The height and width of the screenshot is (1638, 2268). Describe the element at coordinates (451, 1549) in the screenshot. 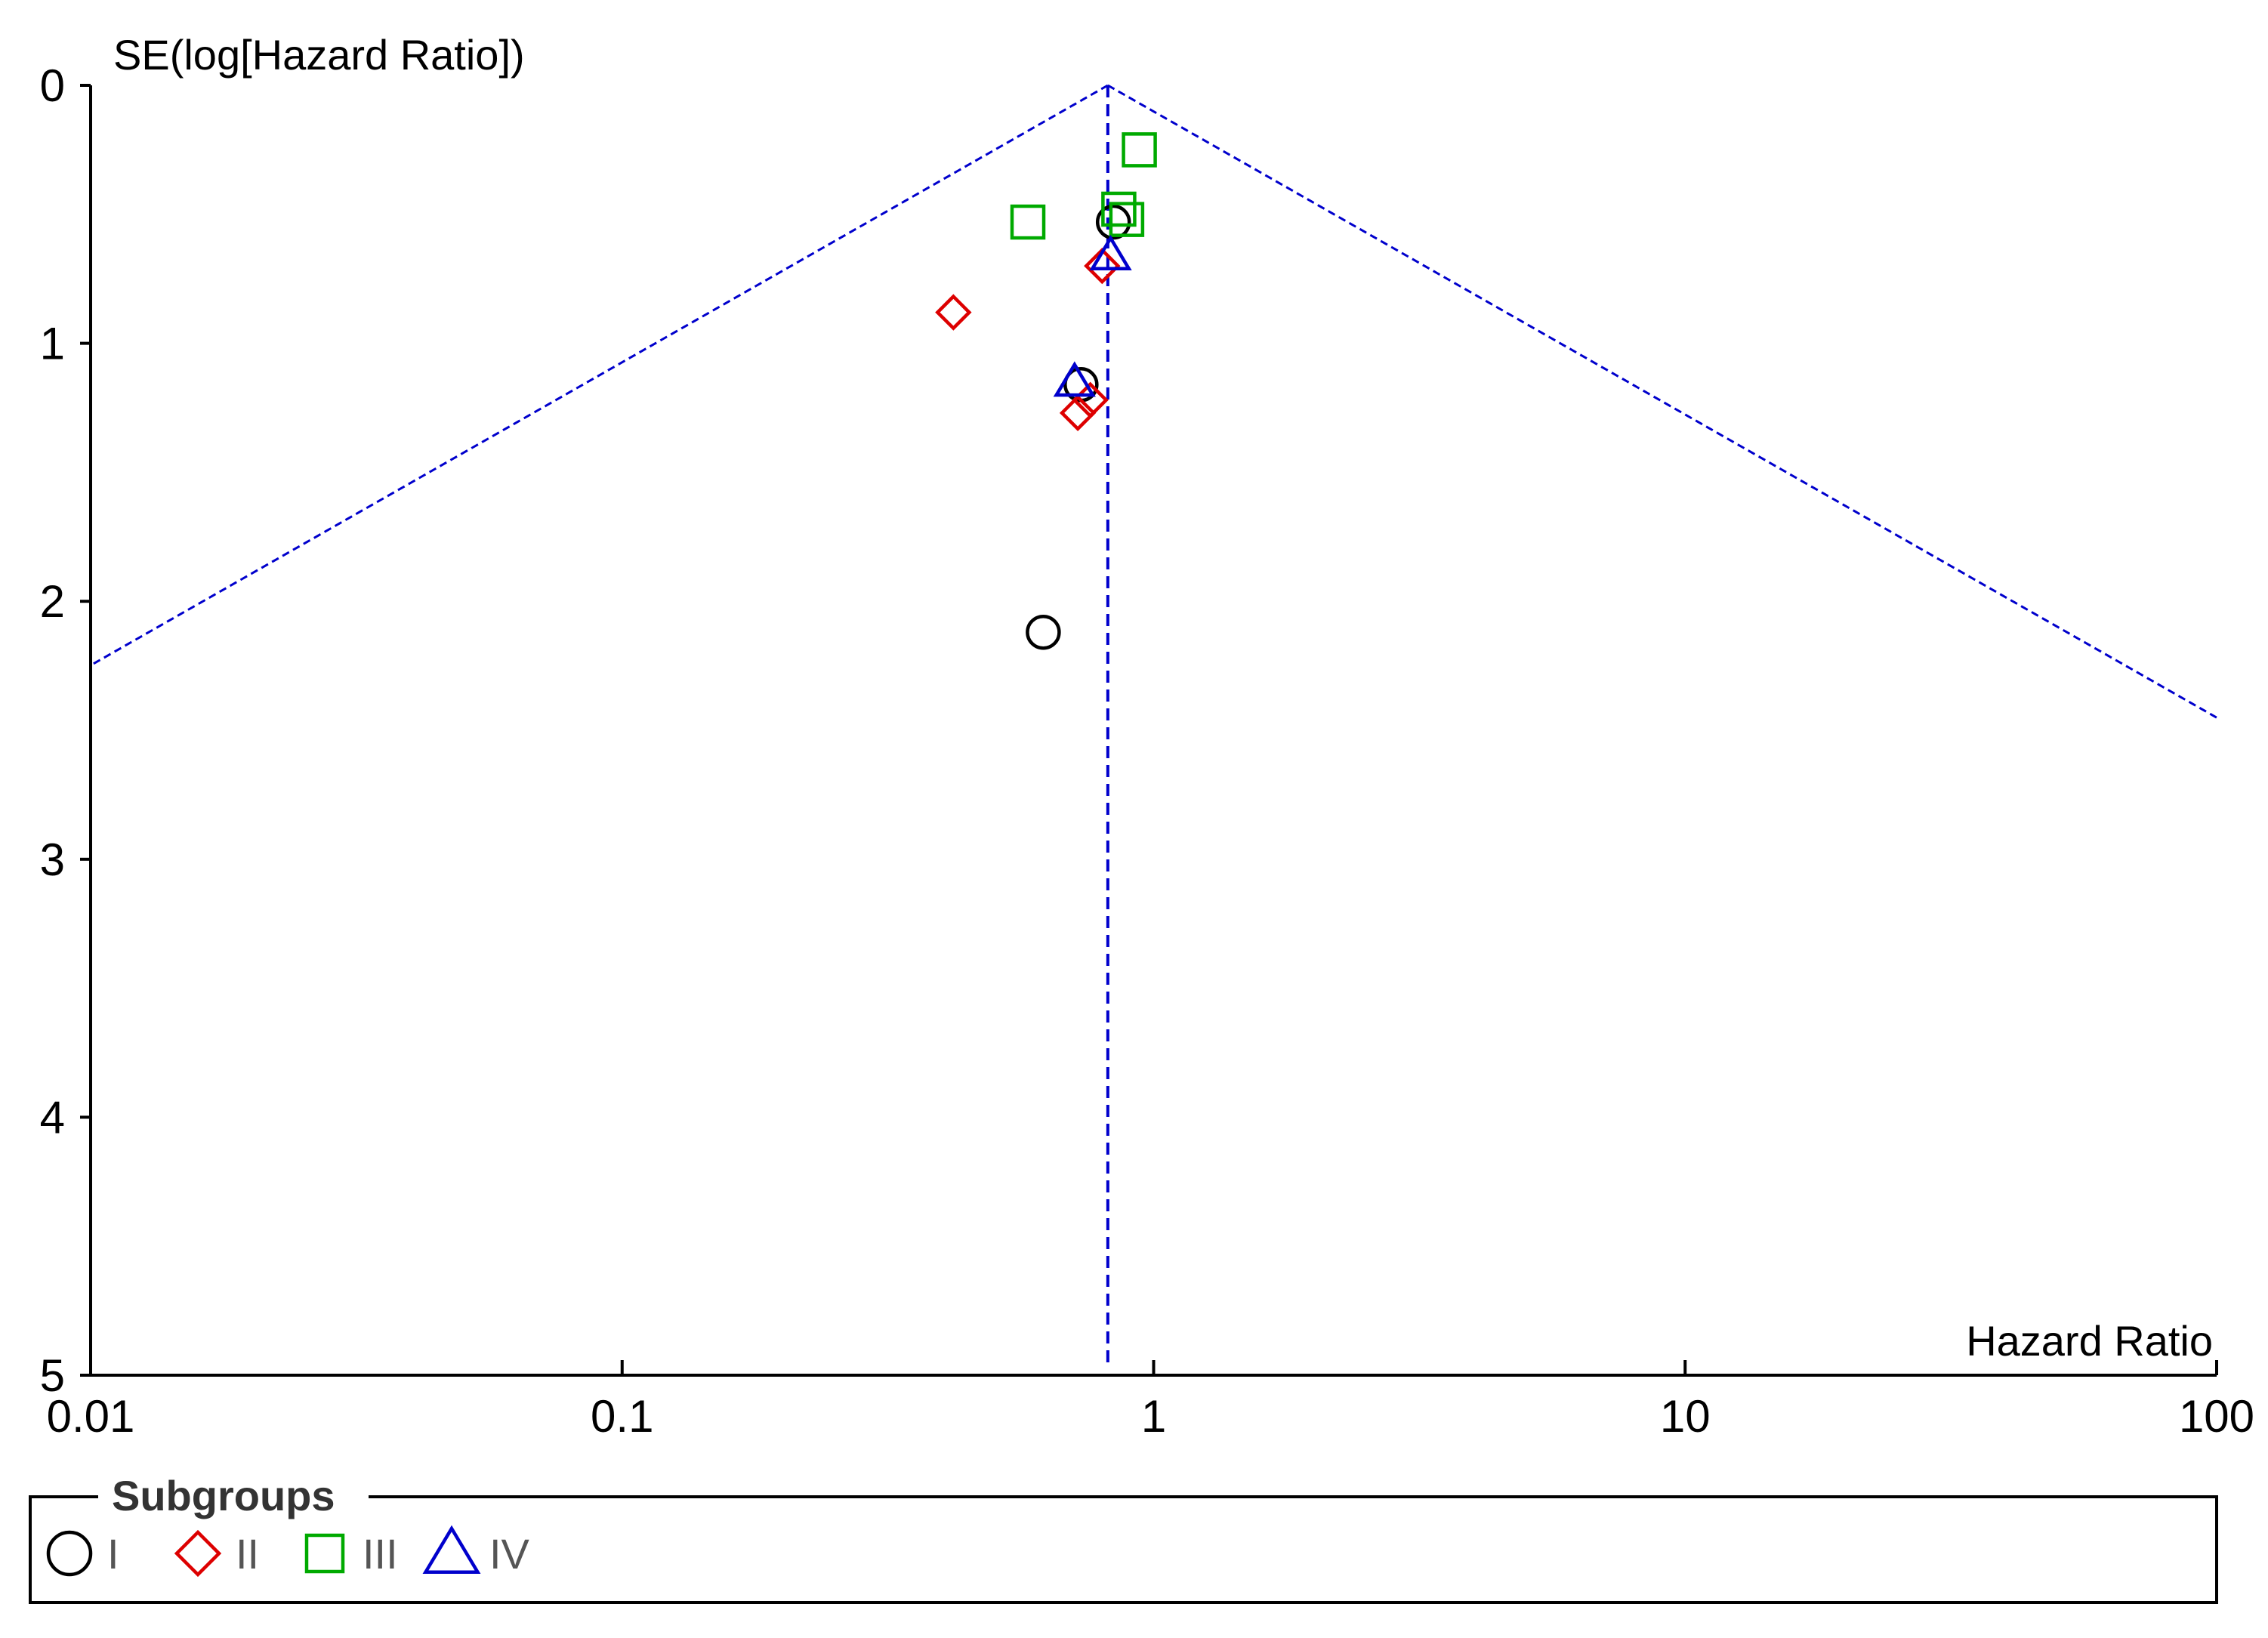

I see `legend-marker-IV` at that location.